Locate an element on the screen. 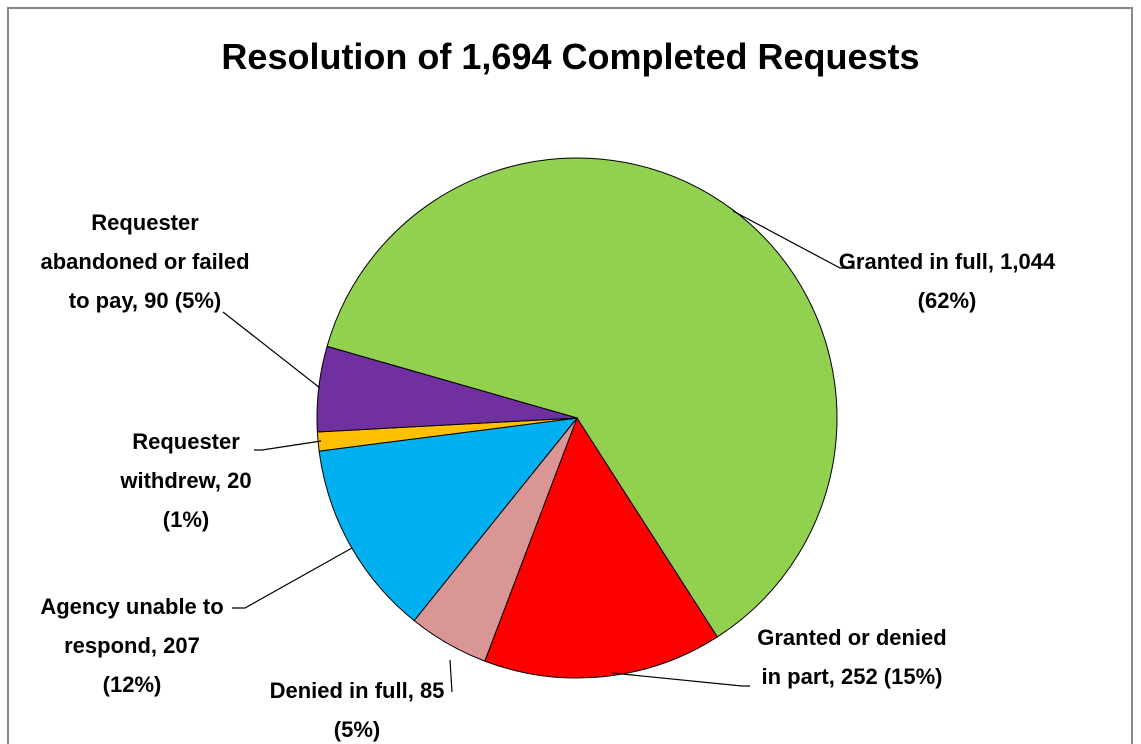 The width and height of the screenshot is (1141, 744). value-label: 85 (5%) is located at coordinates (389, 710).